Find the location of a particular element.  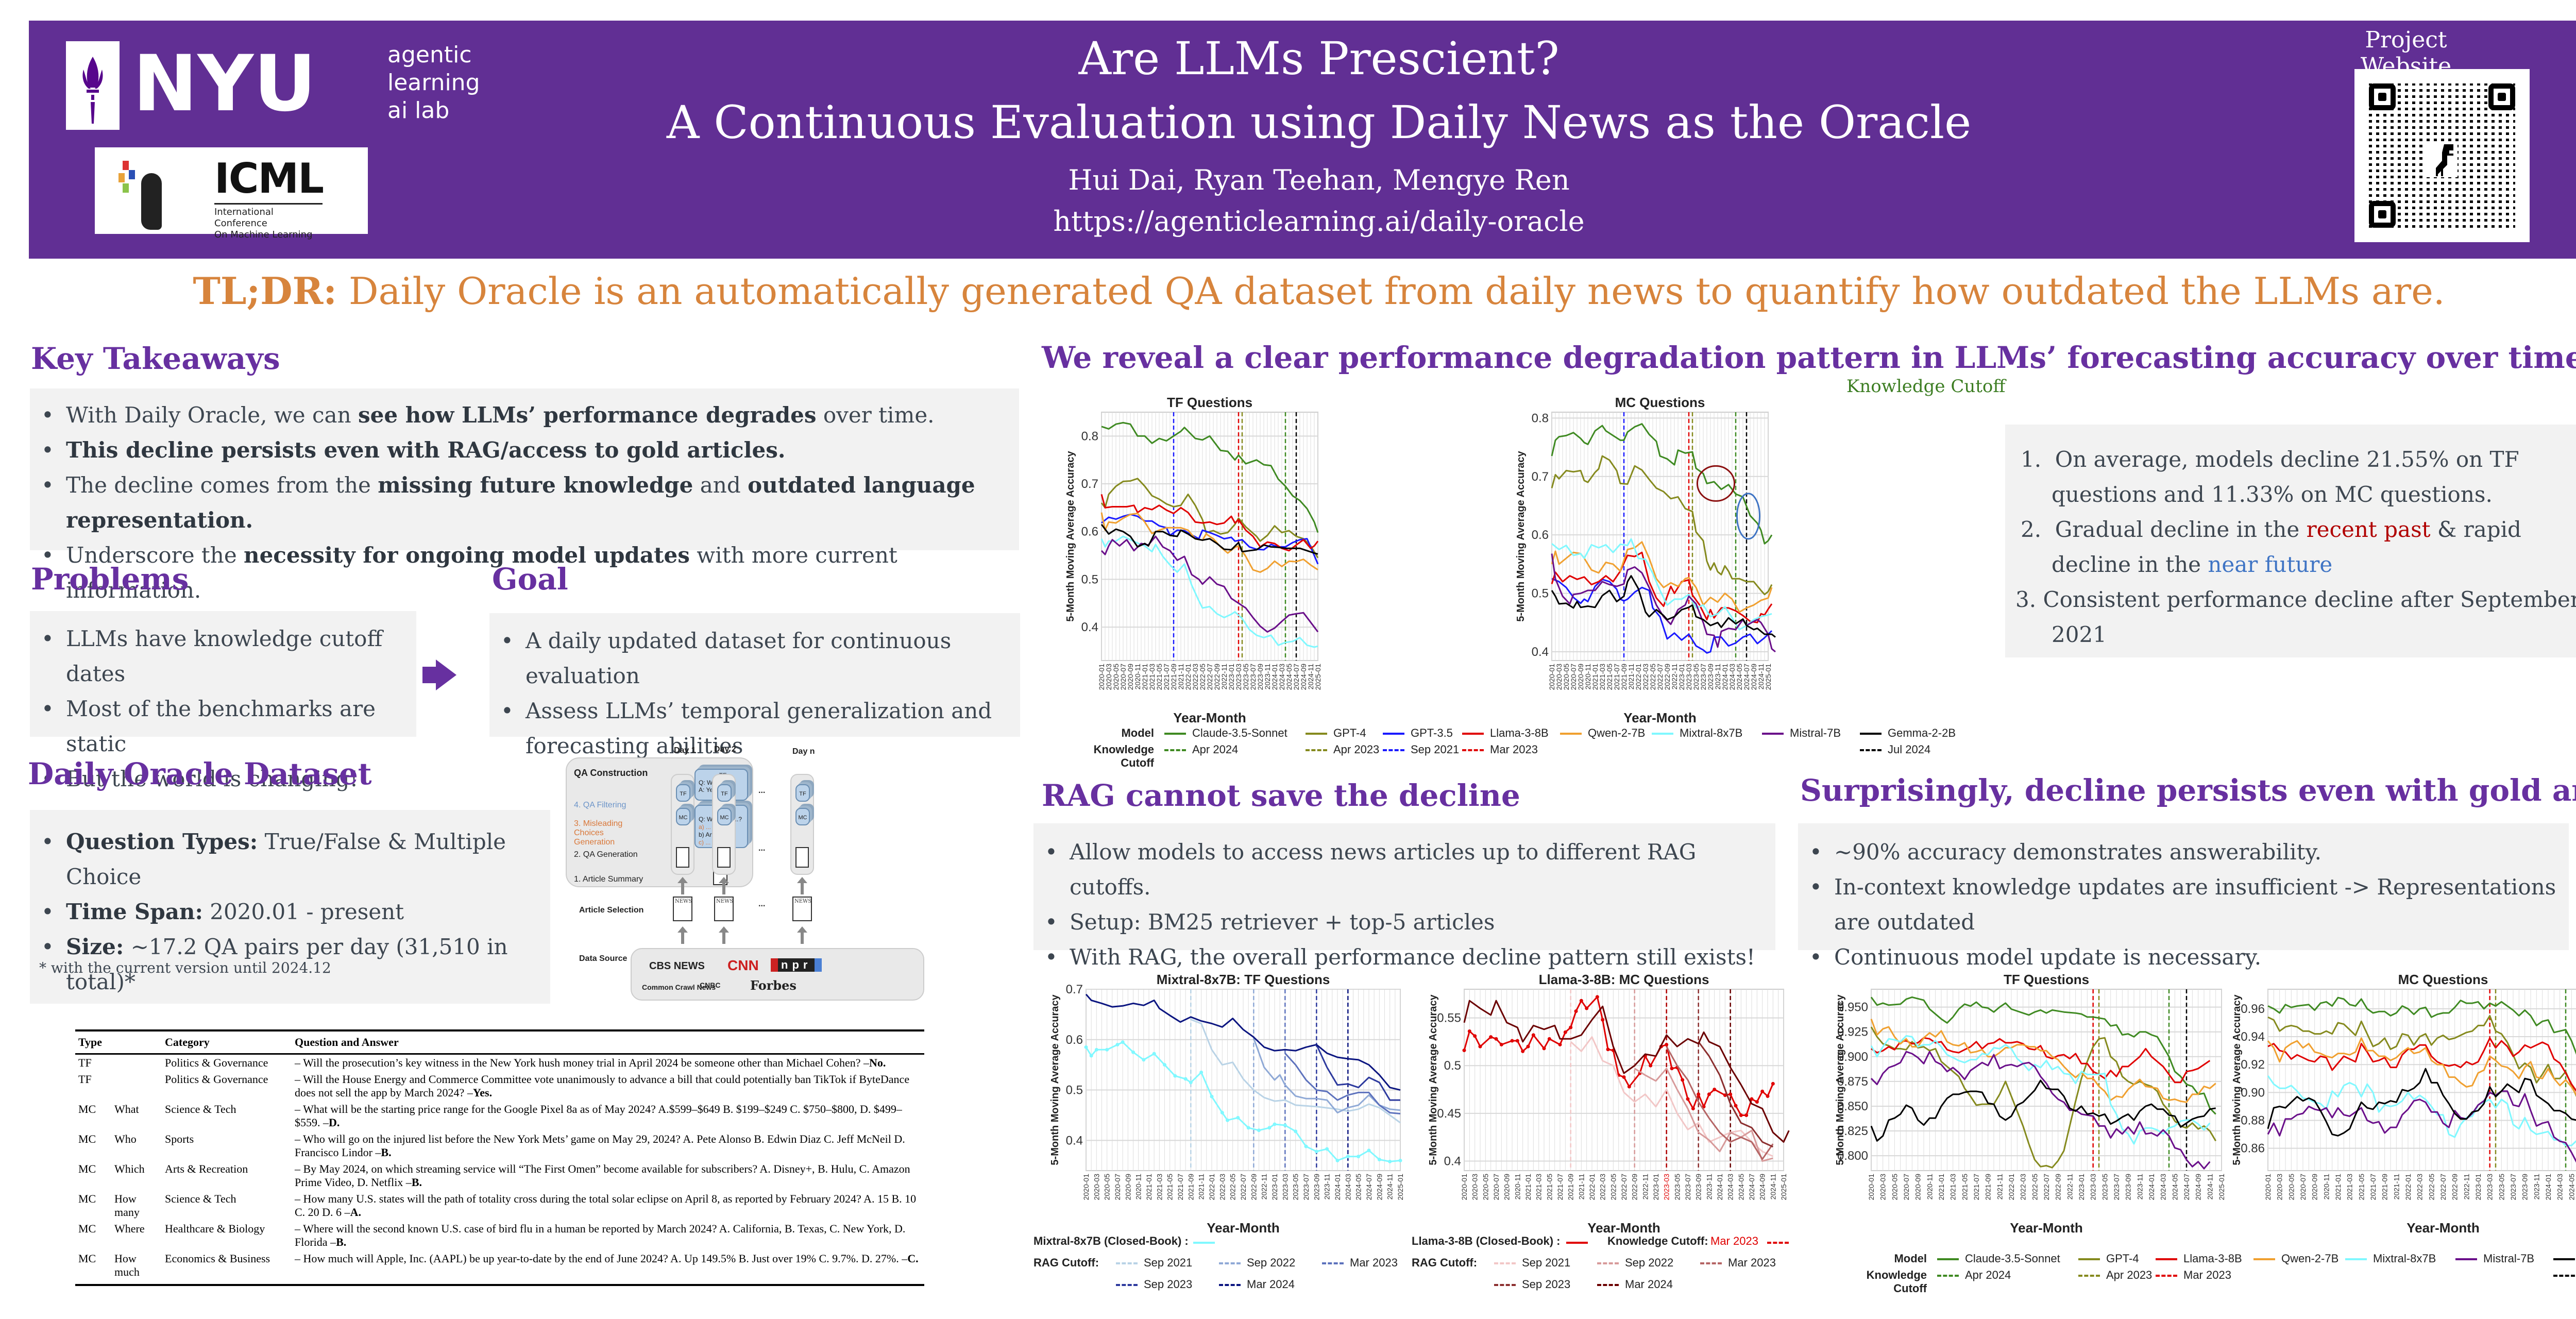

type-cell: TF is located at coordinates (85, 1079).